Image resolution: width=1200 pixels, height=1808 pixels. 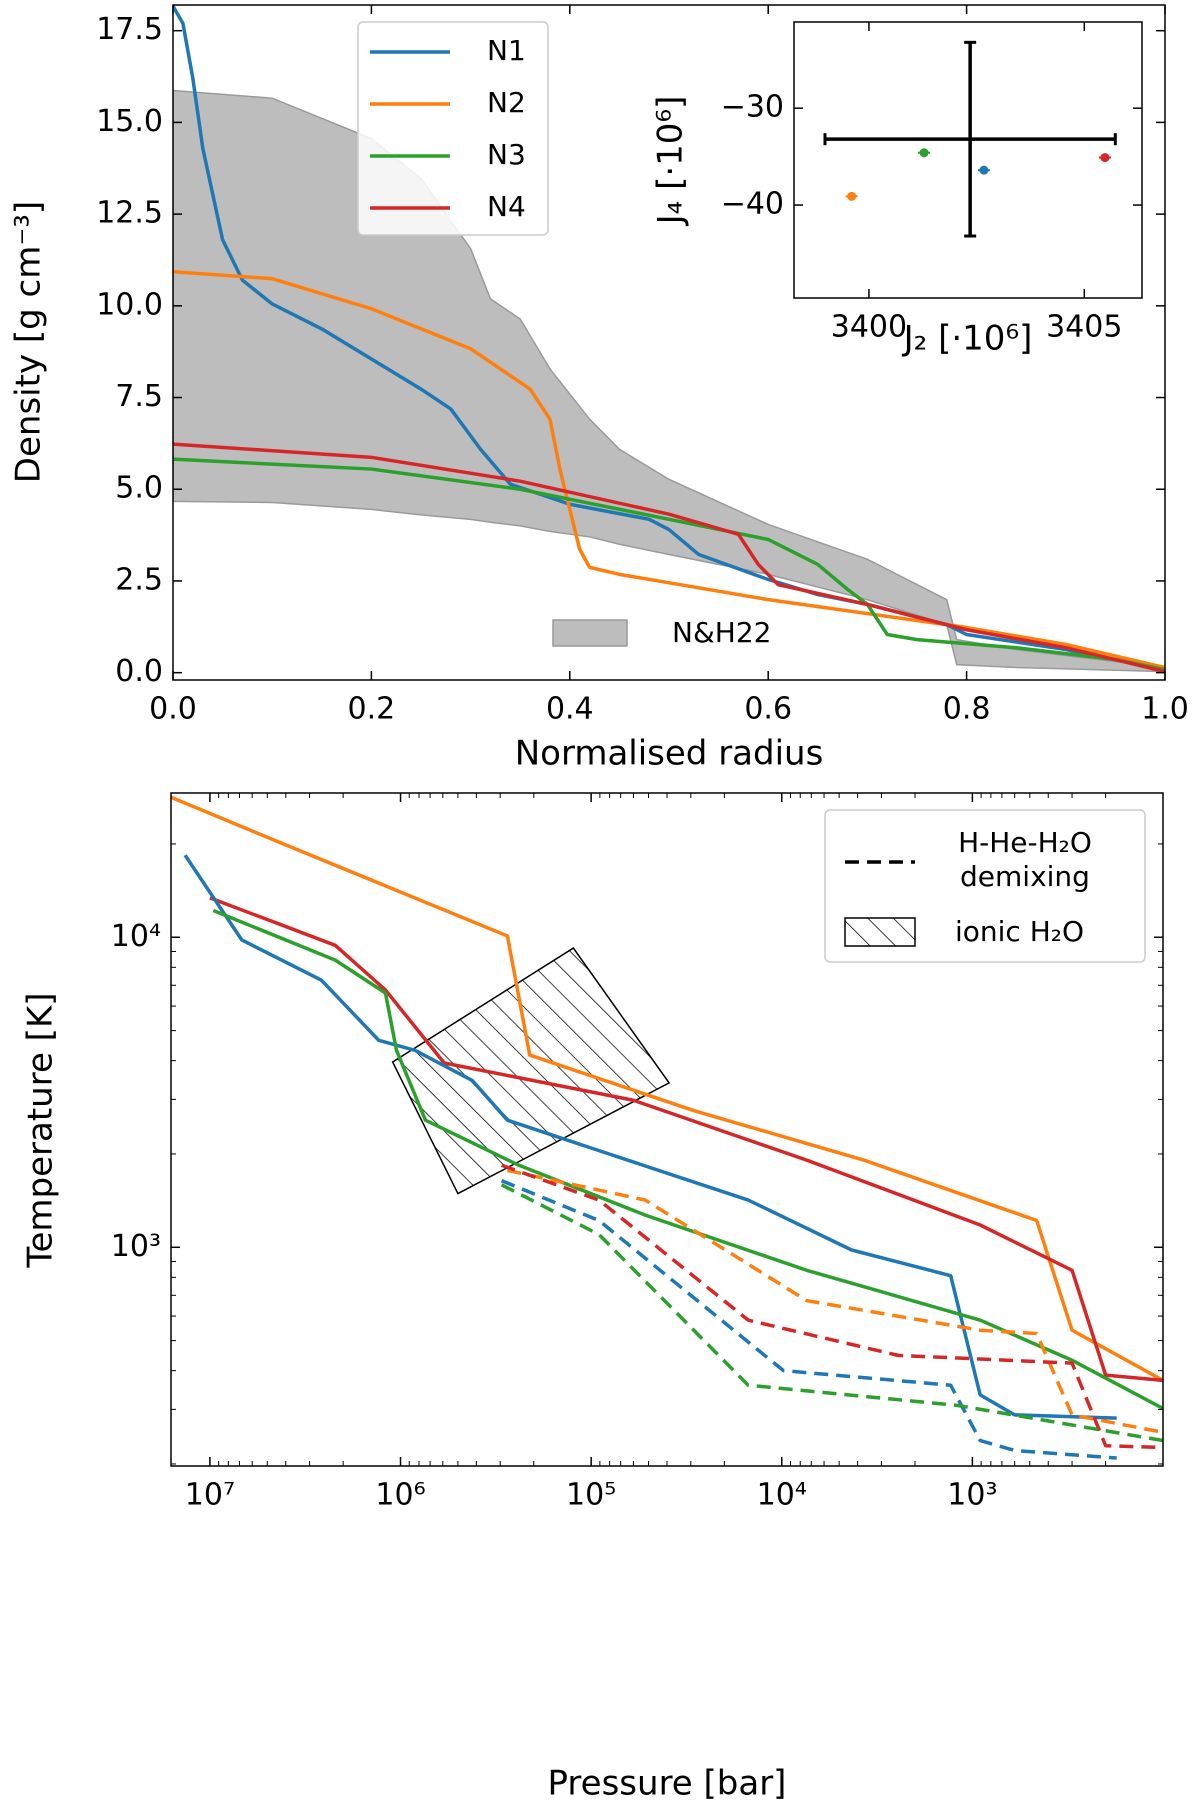 What do you see at coordinates (1019, 931) in the screenshot?
I see `legend-label: ionic H₂O` at bounding box center [1019, 931].